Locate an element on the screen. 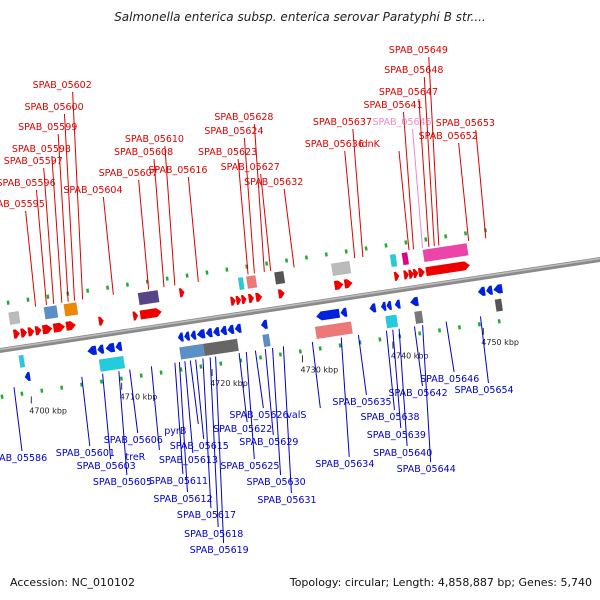  top-gene-label: SPAB_05602 is located at coordinates (62, 85).